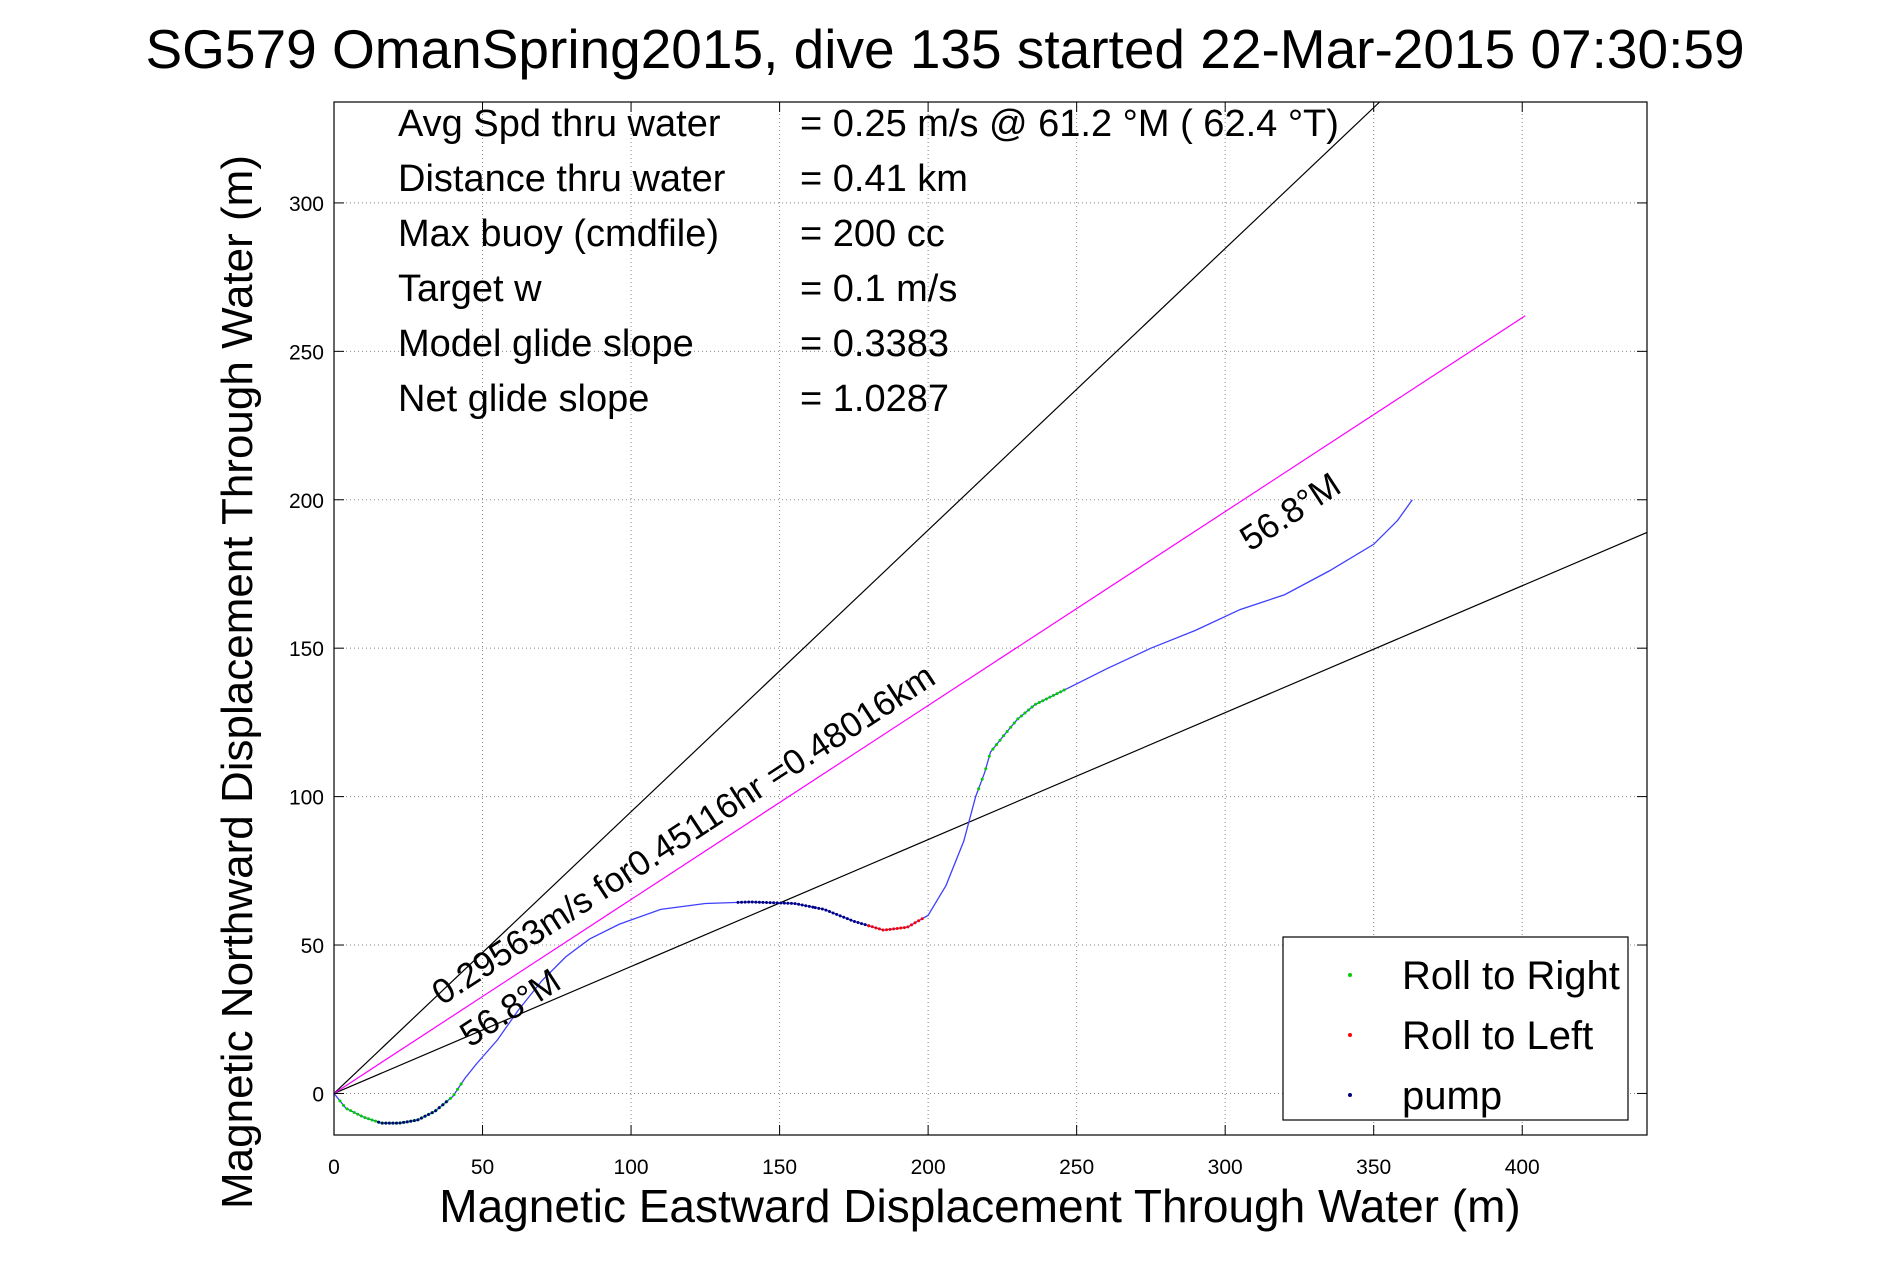  Describe the element at coordinates (872, 234) in the screenshot. I see `info-value: = 200 cc` at that location.